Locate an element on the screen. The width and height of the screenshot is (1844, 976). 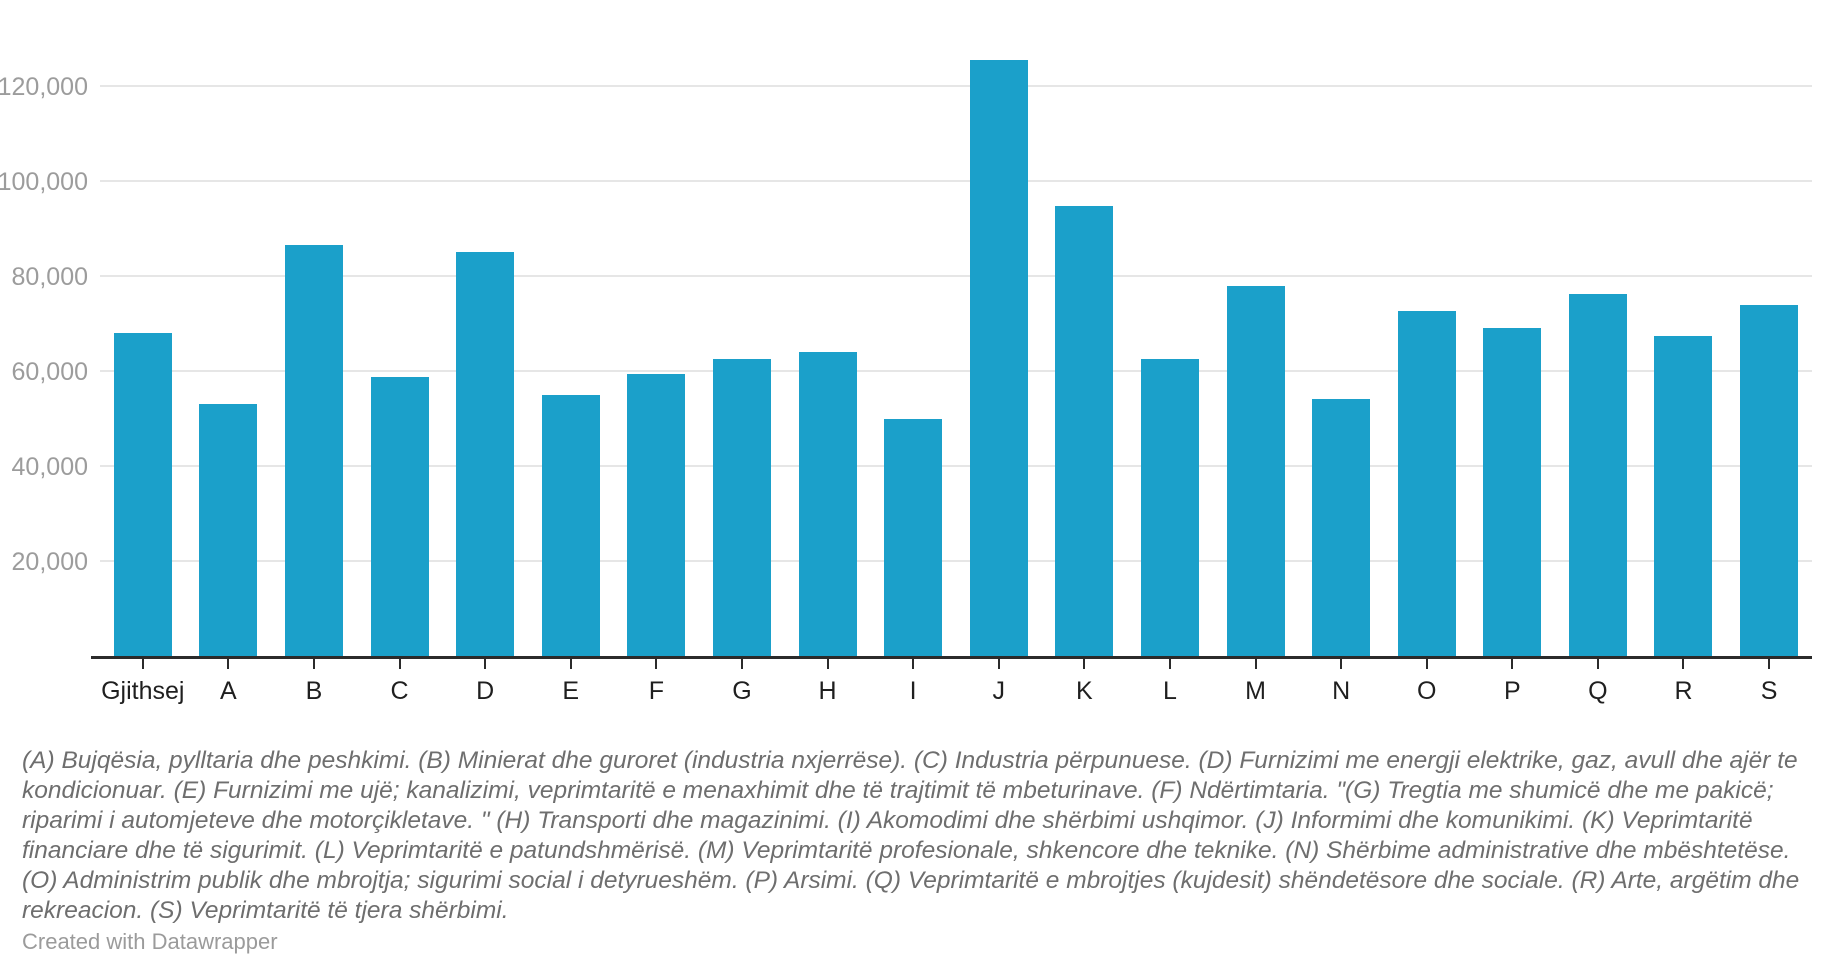
x-axis-label: R is located at coordinates (1683, 691).